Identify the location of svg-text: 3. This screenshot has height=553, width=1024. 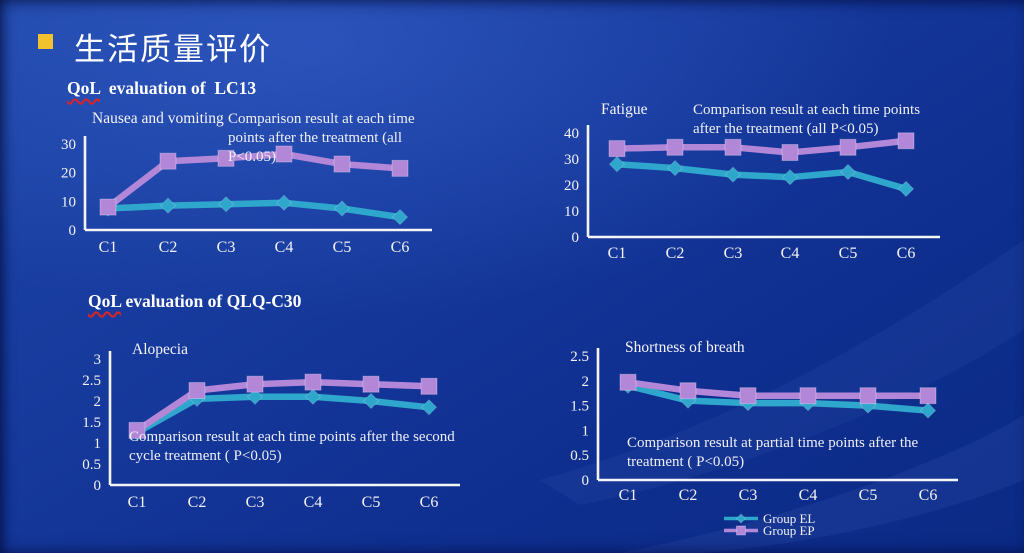
(98, 360).